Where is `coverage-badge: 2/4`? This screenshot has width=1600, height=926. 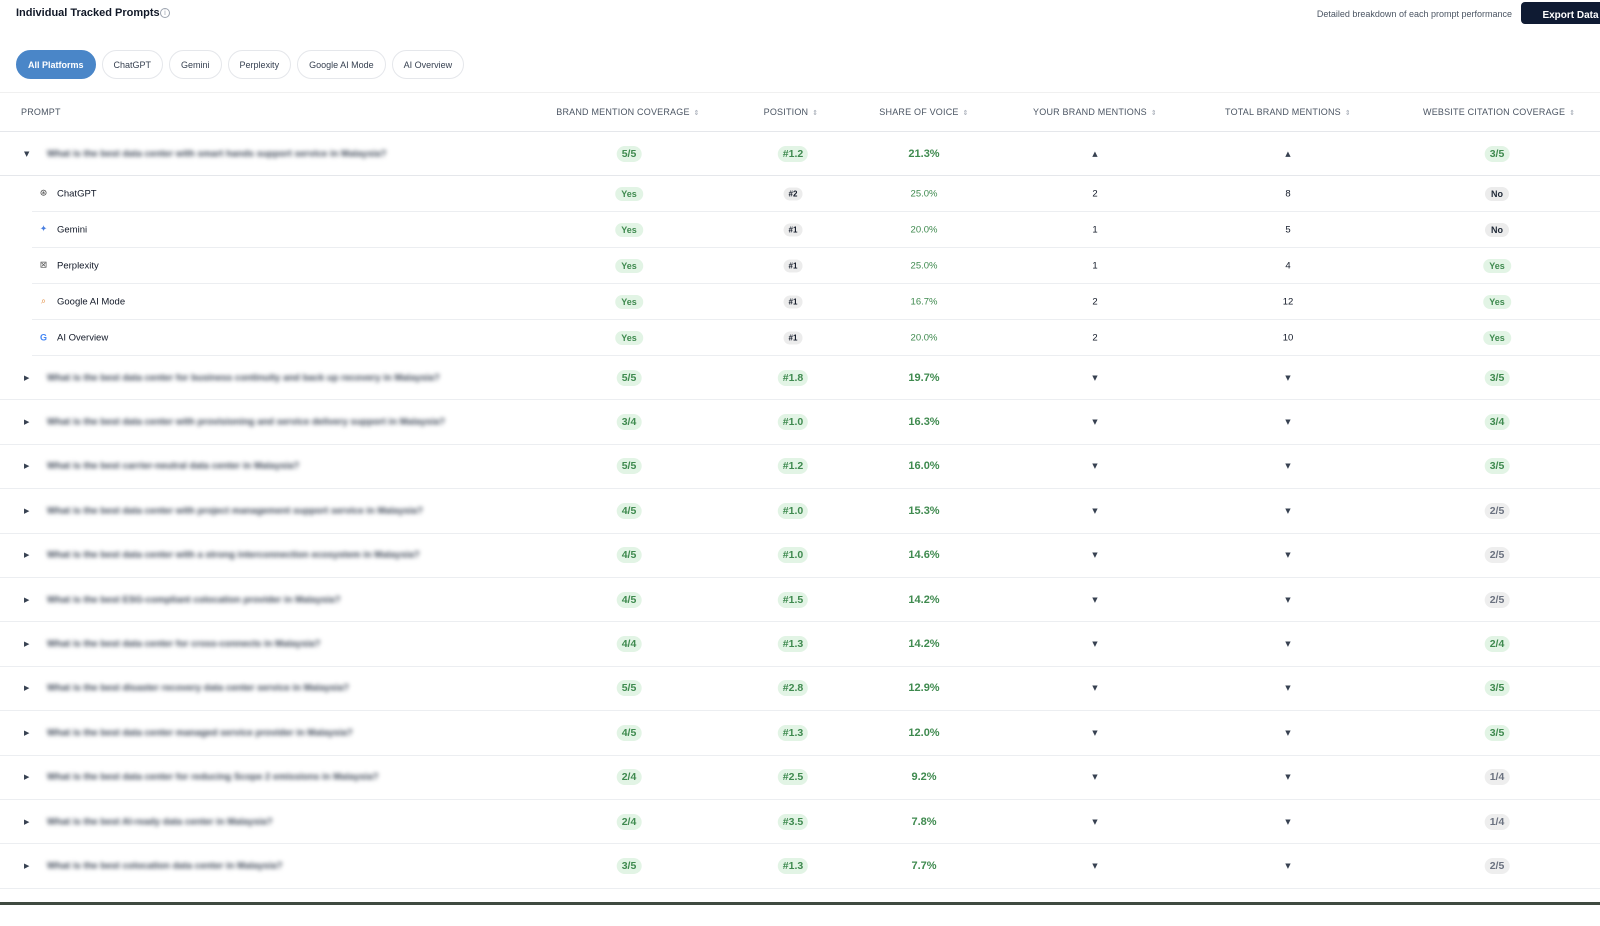 coverage-badge: 2/4 is located at coordinates (629, 821).